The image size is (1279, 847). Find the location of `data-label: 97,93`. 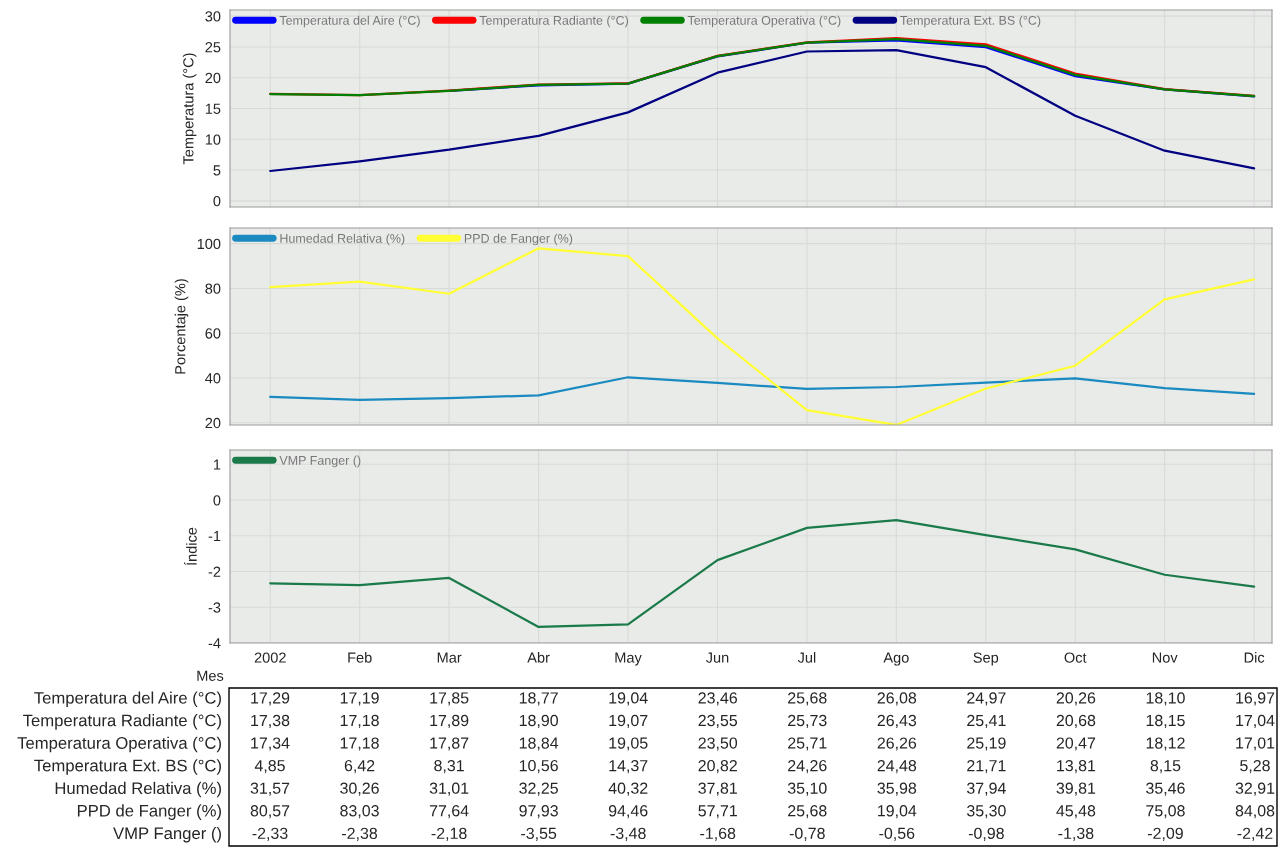

data-label: 97,93 is located at coordinates (538, 812).